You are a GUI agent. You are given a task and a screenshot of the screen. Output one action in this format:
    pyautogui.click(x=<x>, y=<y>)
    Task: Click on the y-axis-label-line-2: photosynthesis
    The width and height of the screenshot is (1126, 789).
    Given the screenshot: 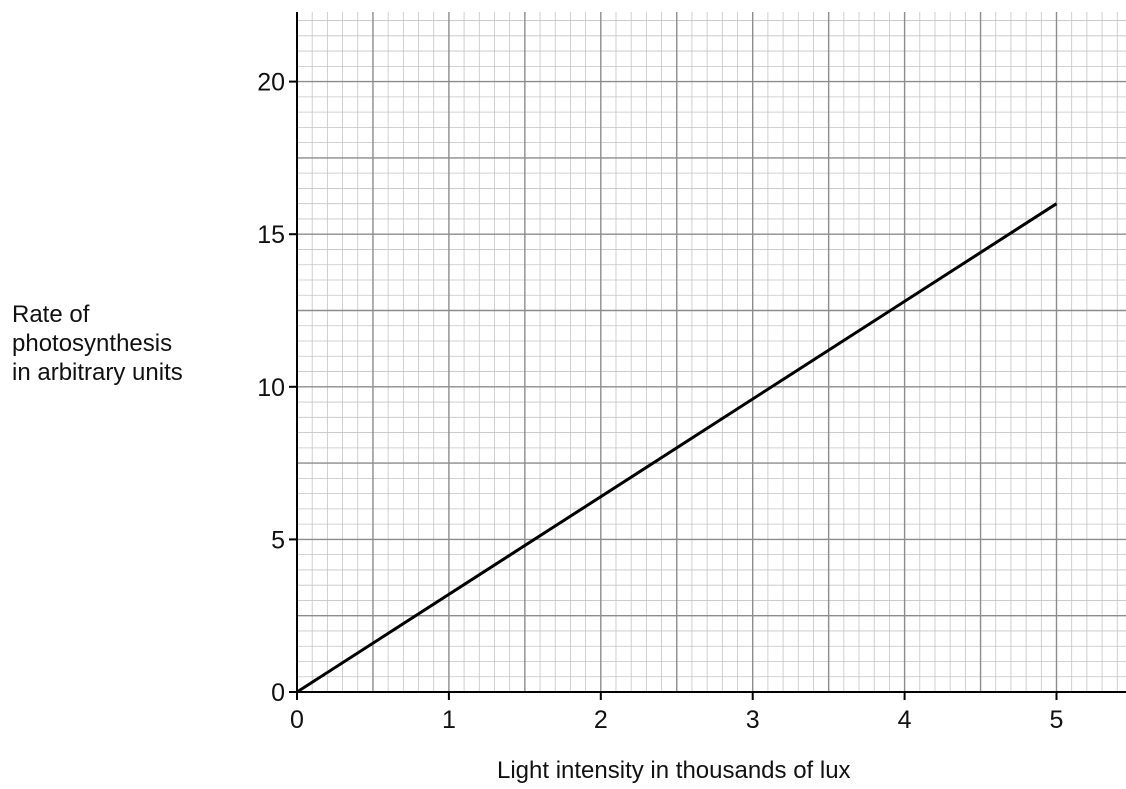 What is the action you would take?
    pyautogui.click(x=92, y=343)
    